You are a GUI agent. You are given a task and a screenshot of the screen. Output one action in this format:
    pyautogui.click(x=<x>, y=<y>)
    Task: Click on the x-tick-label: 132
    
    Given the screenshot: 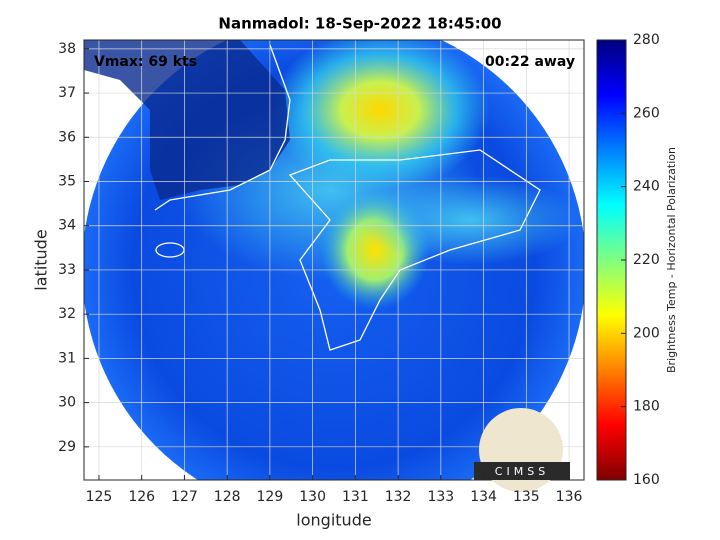 What is the action you would take?
    pyautogui.click(x=398, y=497)
    